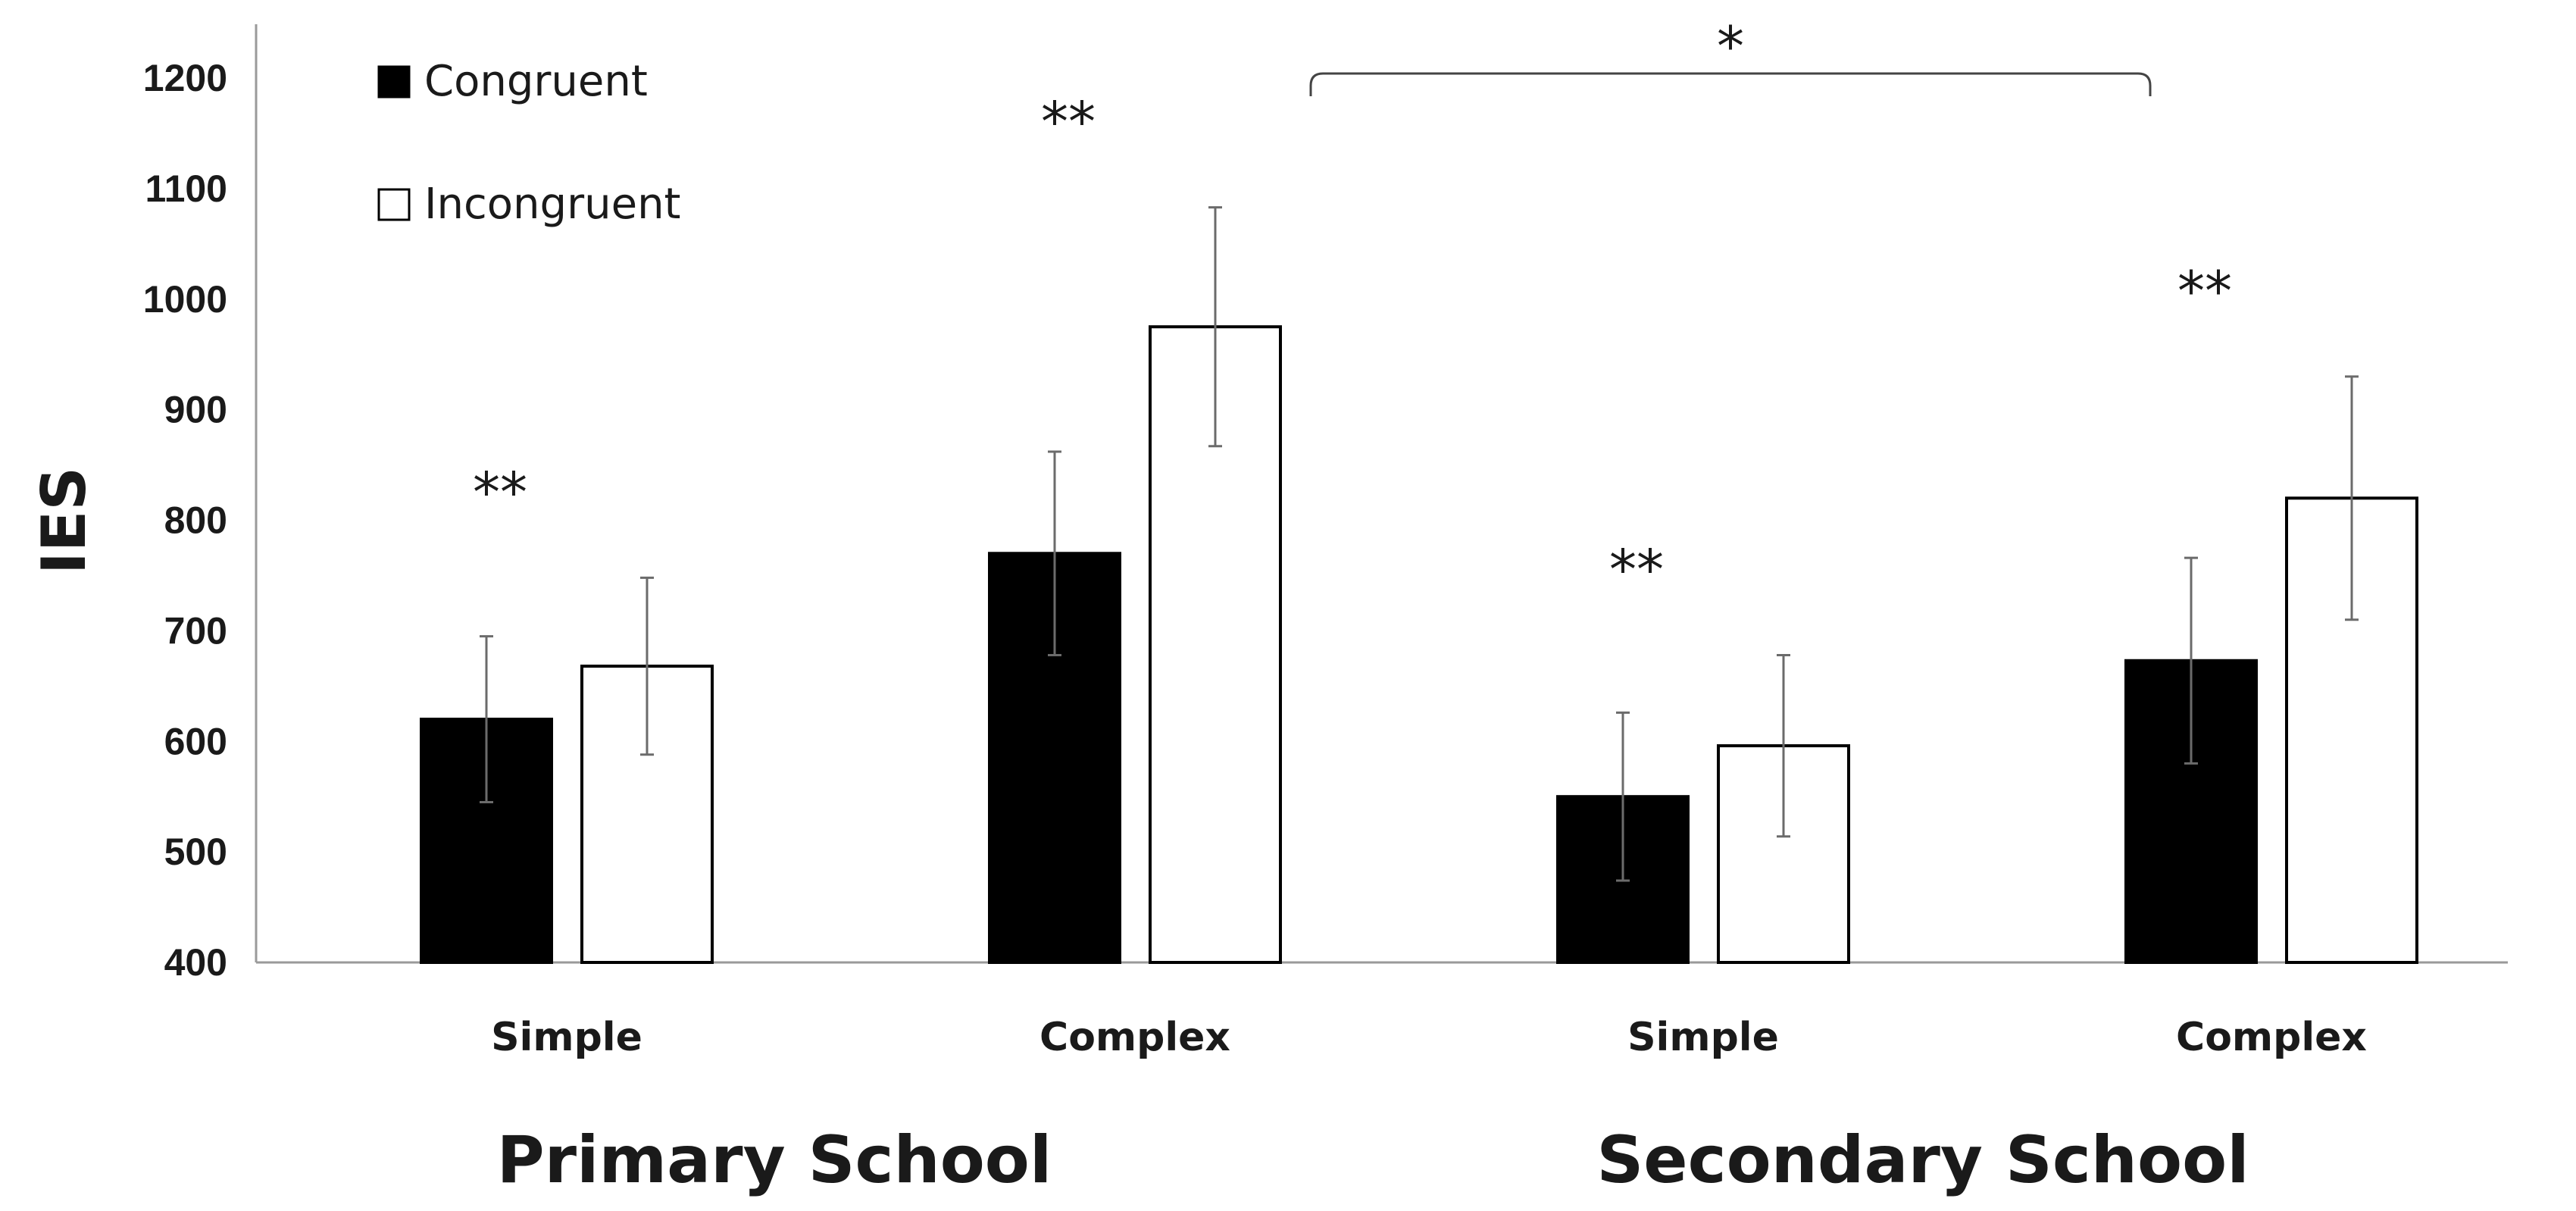 This screenshot has height=1211, width=2576. What do you see at coordinates (185, 78) in the screenshot?
I see `y-tick-label: 1200` at bounding box center [185, 78].